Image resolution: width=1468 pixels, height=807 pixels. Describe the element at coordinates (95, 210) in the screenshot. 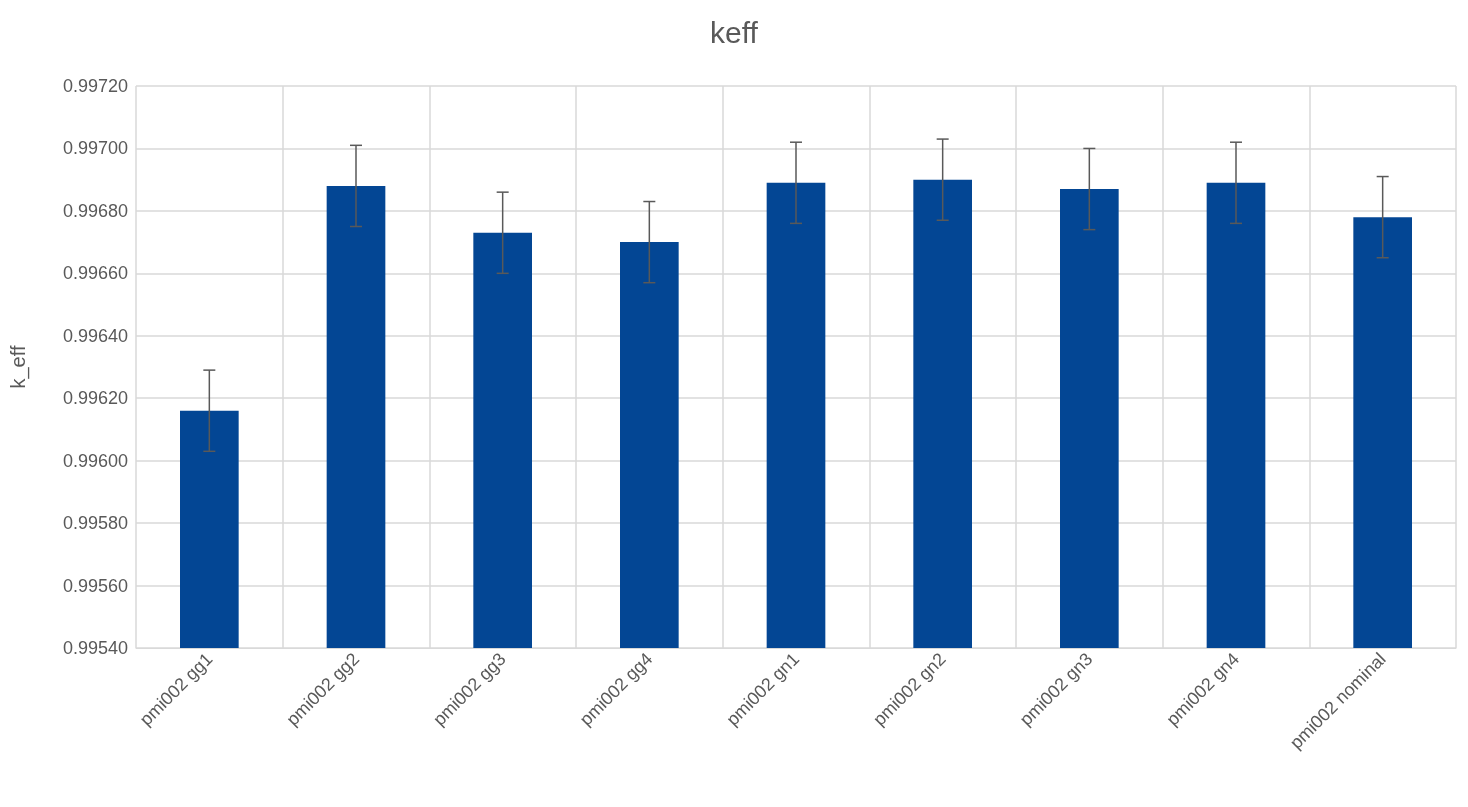

I see `y-tick-label: 0.99680` at that location.